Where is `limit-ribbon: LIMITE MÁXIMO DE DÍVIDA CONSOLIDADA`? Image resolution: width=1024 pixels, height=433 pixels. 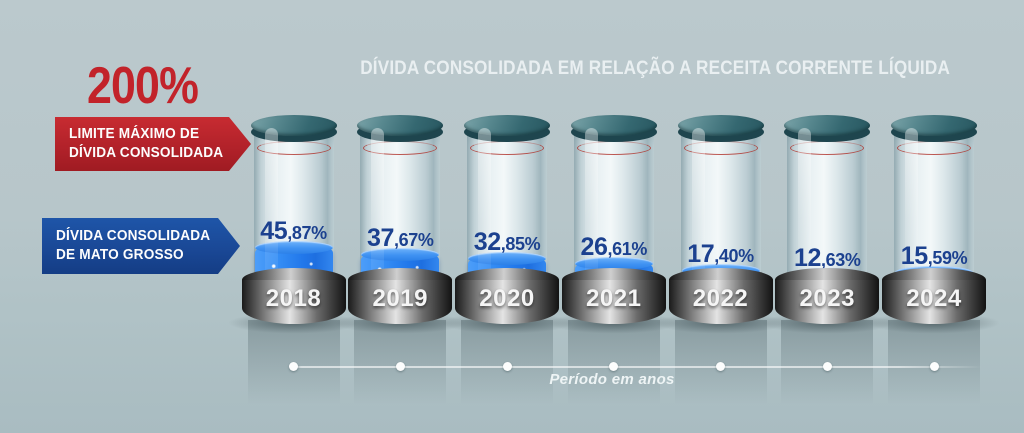 limit-ribbon: LIMITE MÁXIMO DE DÍVIDA CONSOLIDADA is located at coordinates (153, 144).